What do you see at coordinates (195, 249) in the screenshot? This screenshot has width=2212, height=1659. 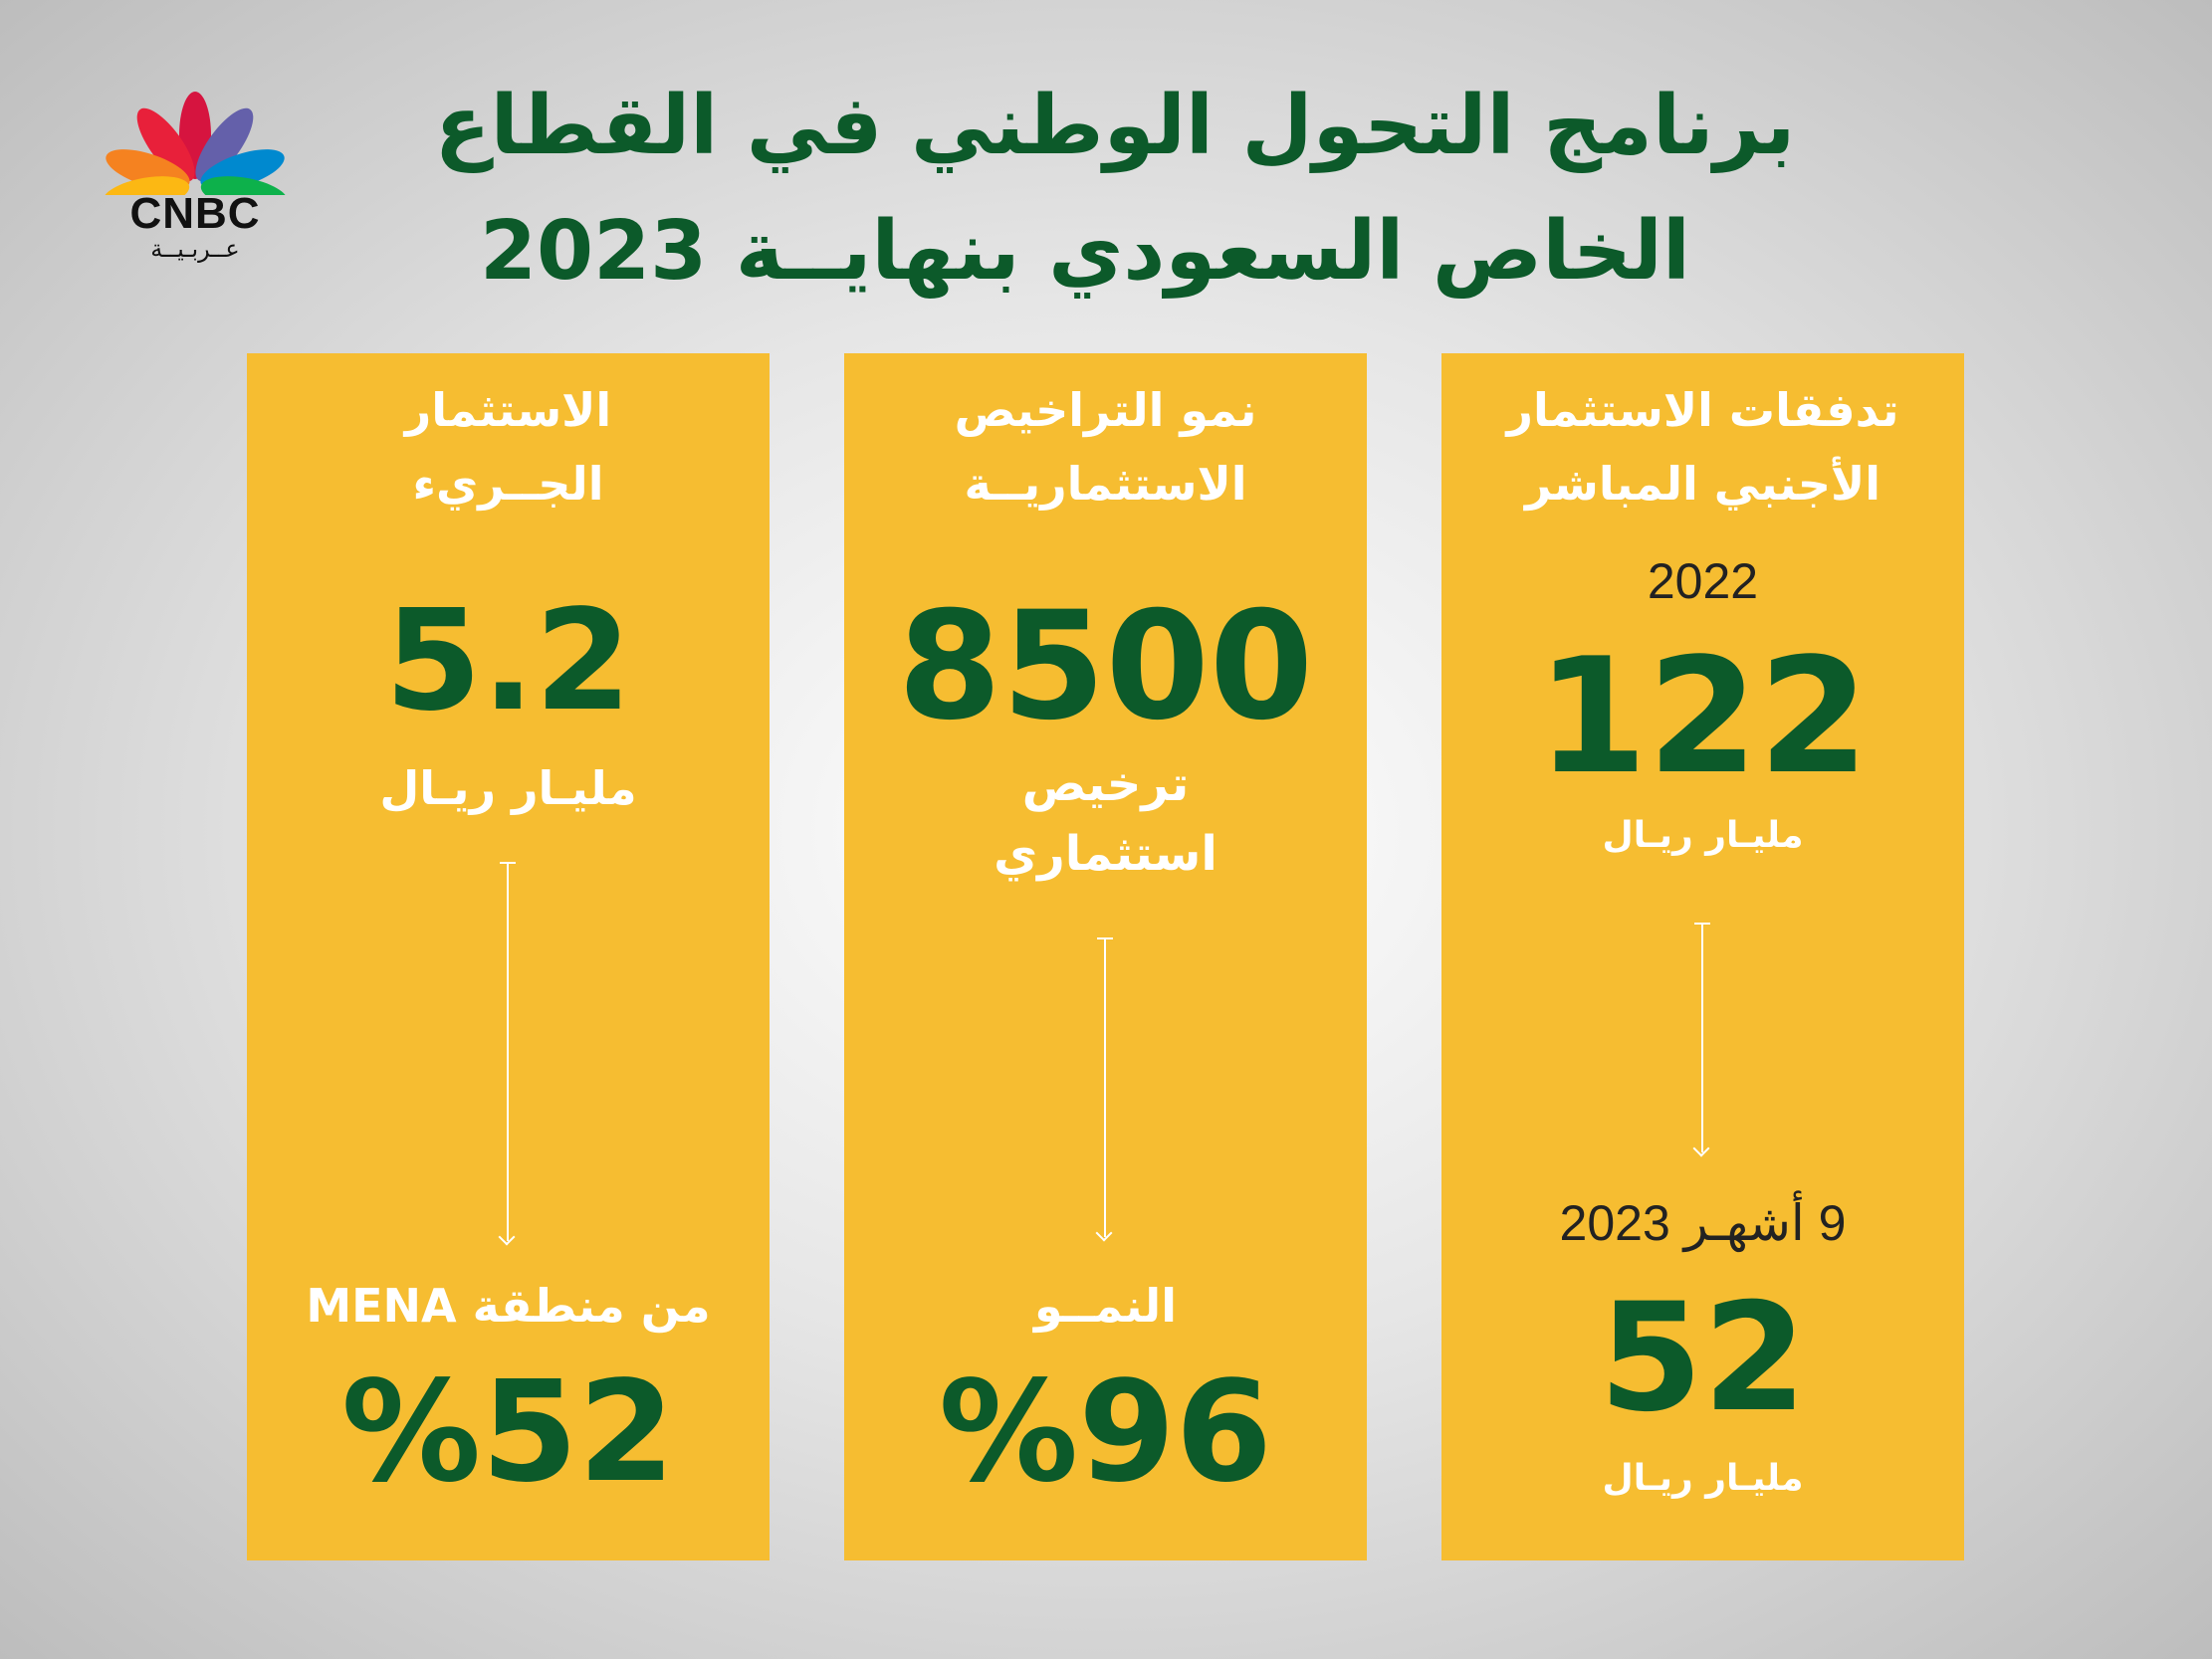 I see `logo-subtitle: عــربـيــة` at bounding box center [195, 249].